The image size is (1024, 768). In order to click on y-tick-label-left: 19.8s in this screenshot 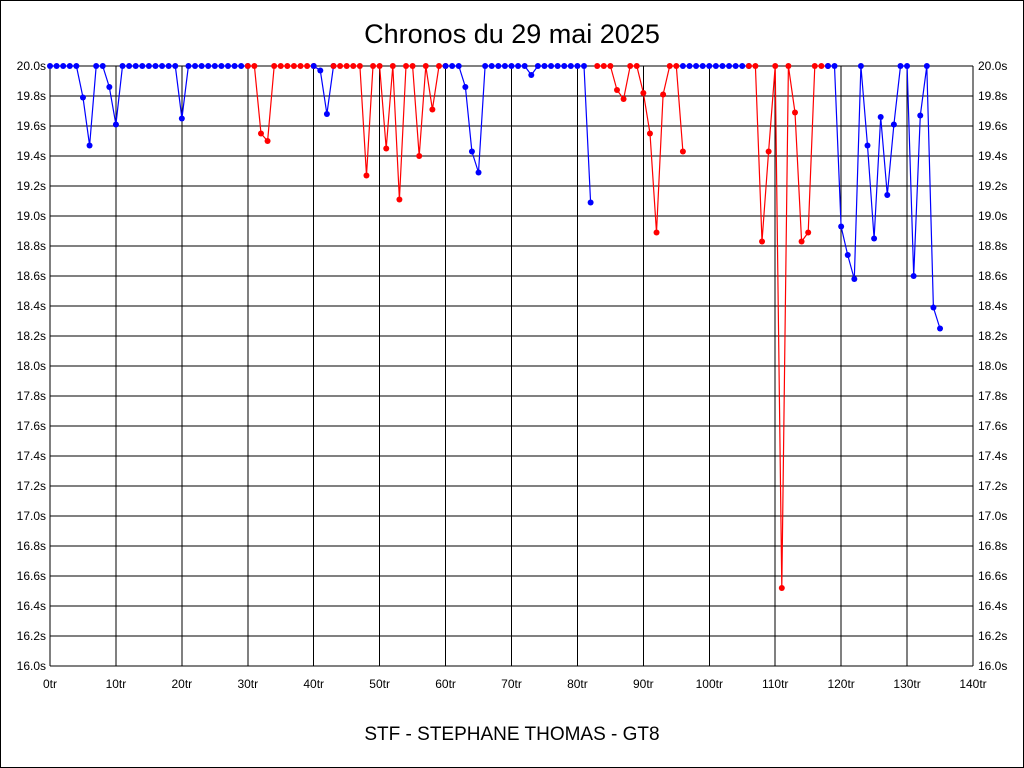, I will do `click(31, 96)`.